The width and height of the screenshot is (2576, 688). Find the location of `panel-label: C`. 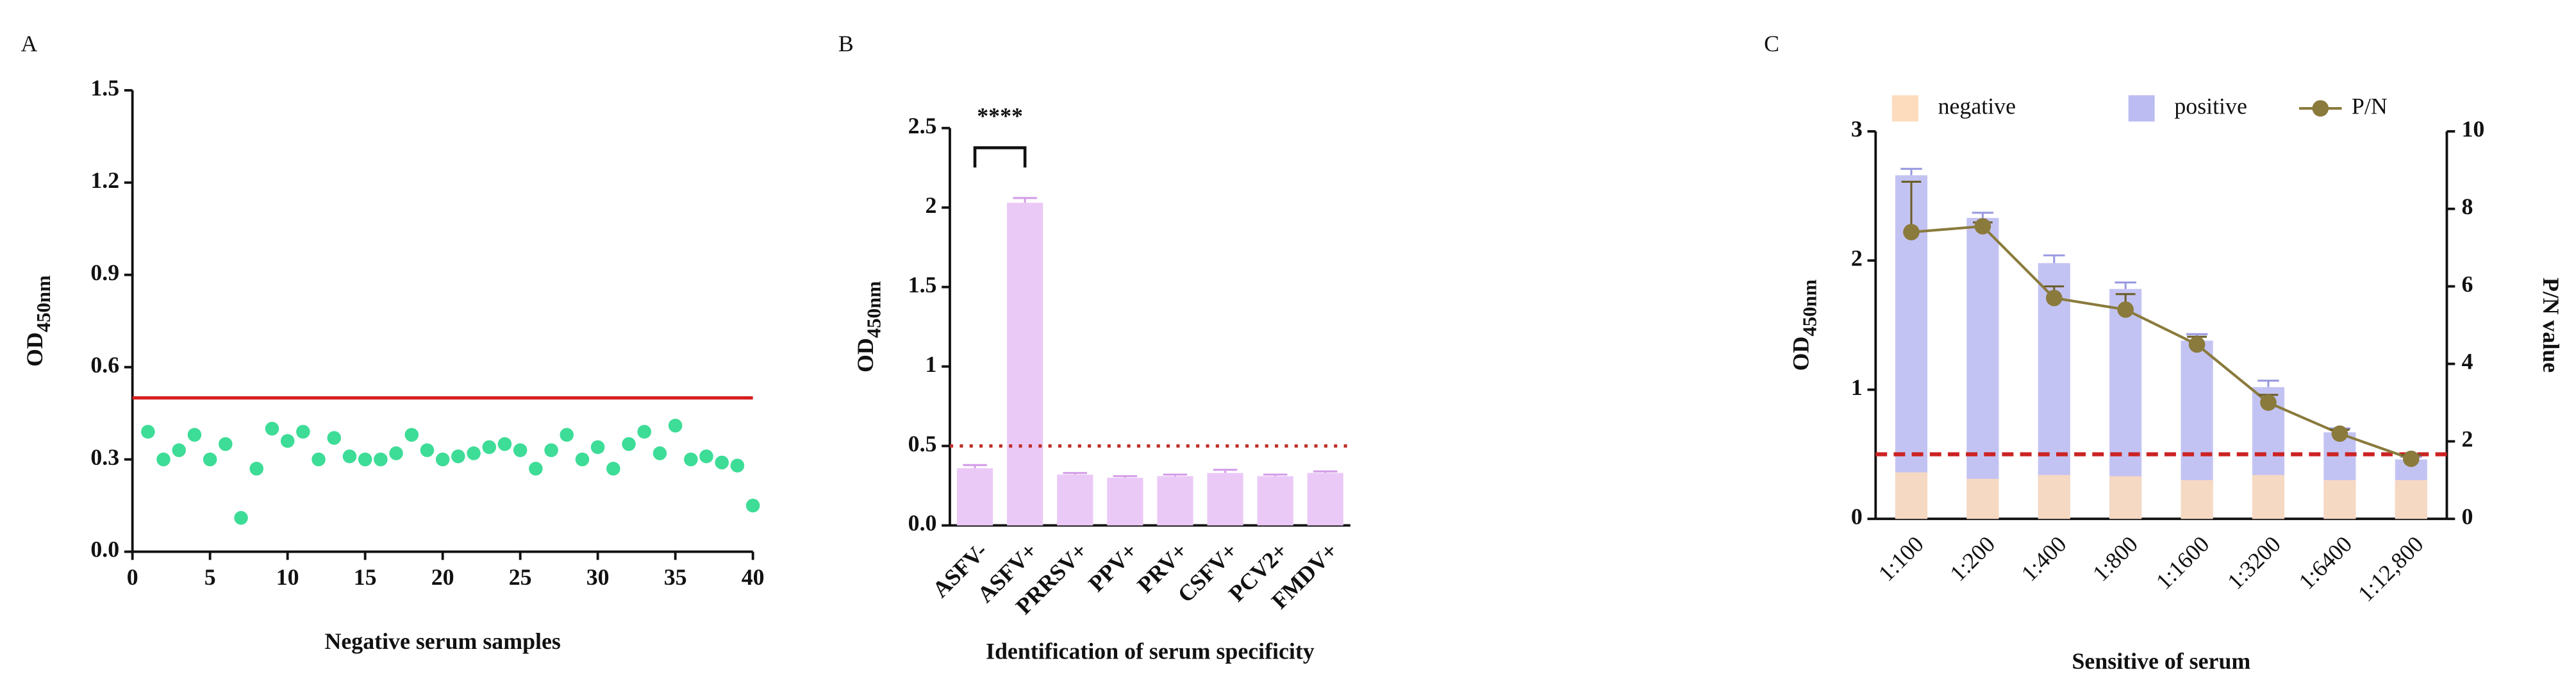

panel-label: C is located at coordinates (1772, 43).